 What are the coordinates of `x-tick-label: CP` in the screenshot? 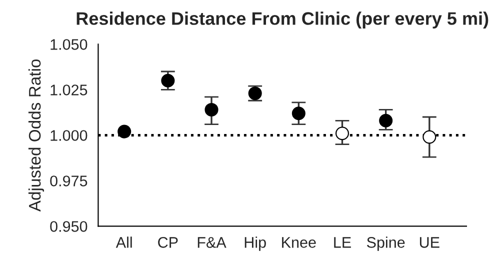 It's located at (168, 242).